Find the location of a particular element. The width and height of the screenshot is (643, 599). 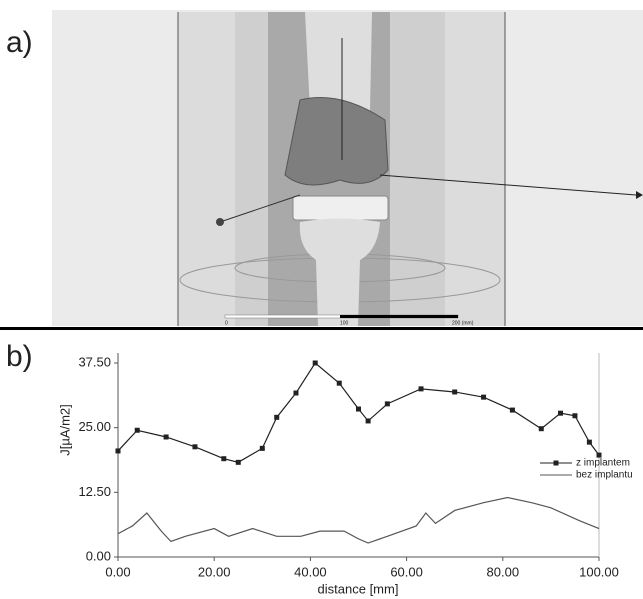

x-tick-label: 20.00 is located at coordinates (214, 571).